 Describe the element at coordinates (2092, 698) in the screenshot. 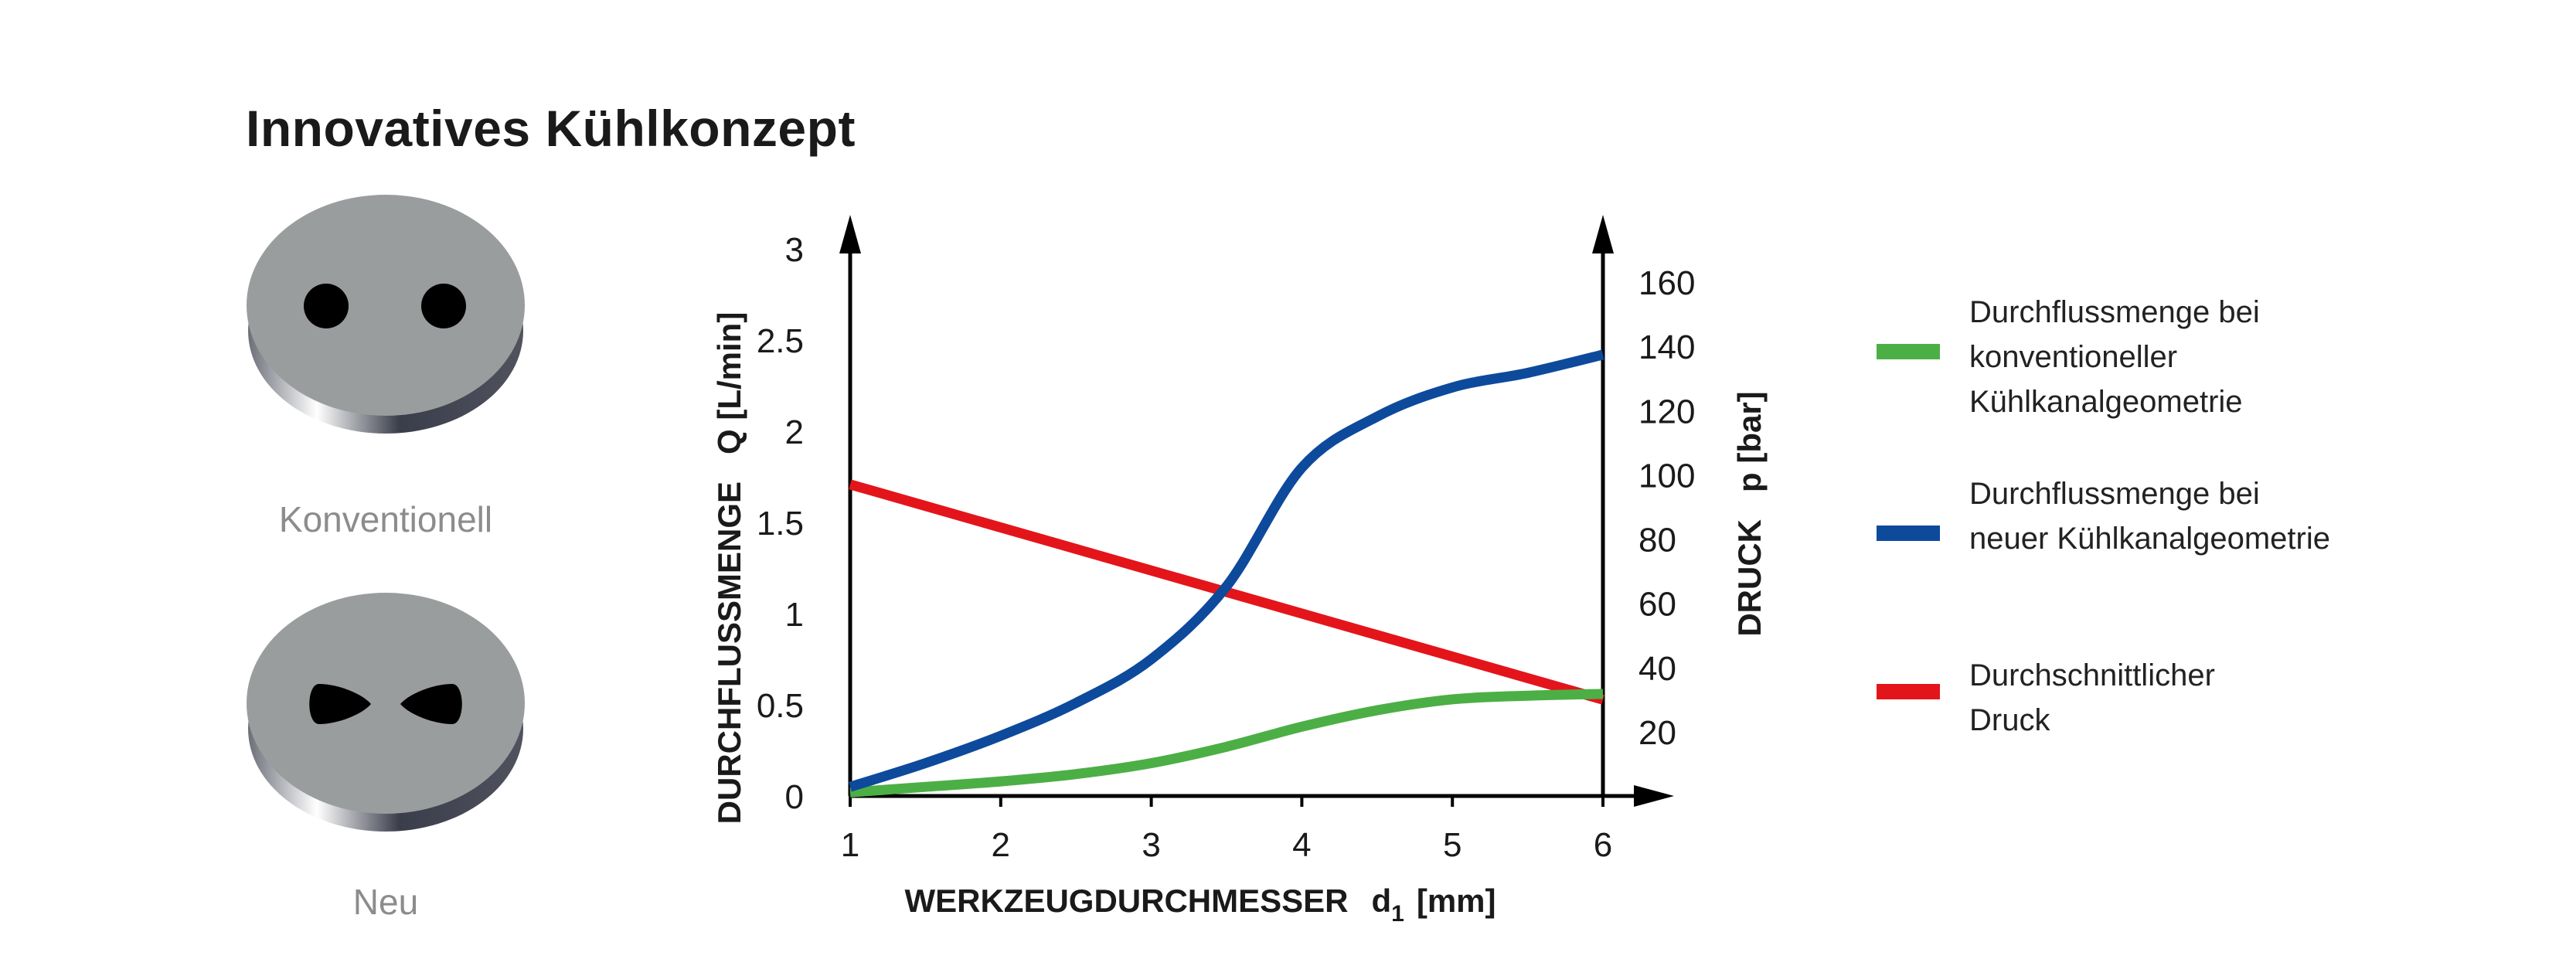

I see `legend-label-pressure: Durchschnittlicher Druck` at that location.